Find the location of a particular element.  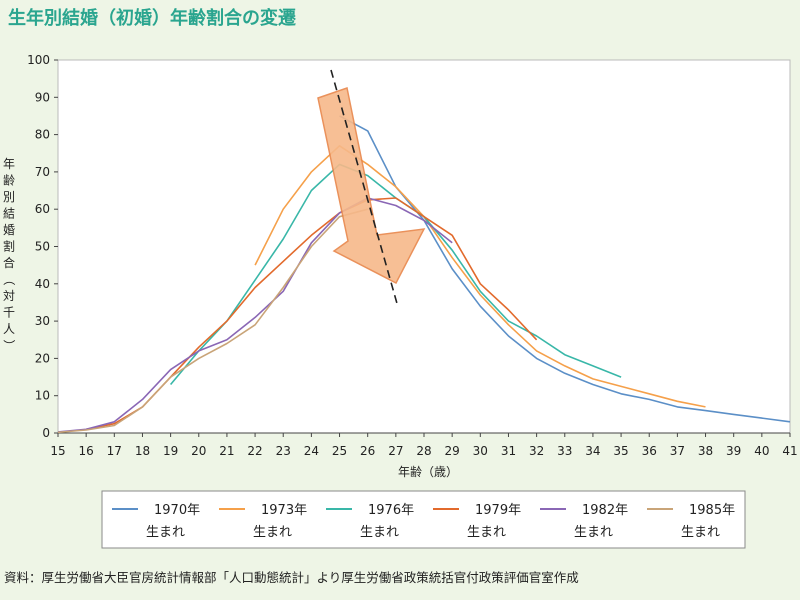

x-tick-label: 16 is located at coordinates (86, 451).